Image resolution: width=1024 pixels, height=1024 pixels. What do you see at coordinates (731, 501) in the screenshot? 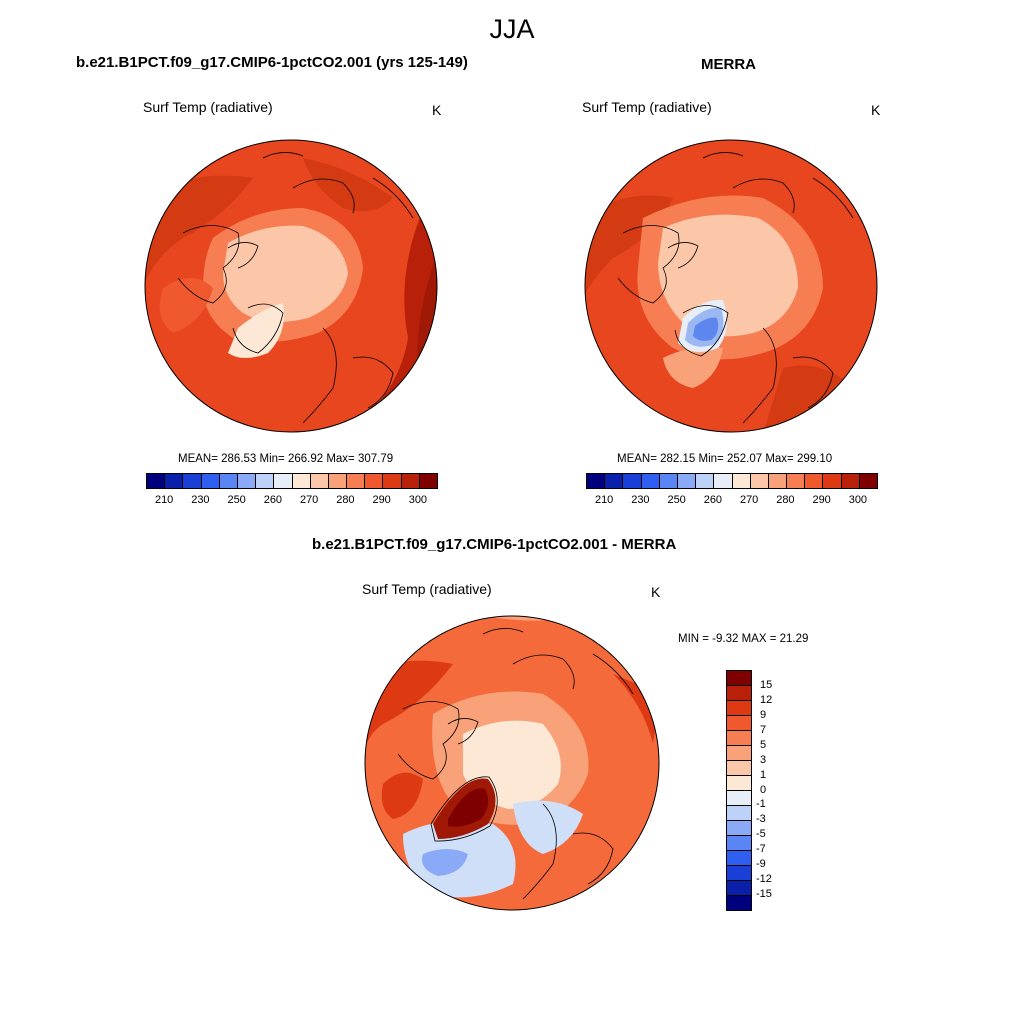
I see `panel-2-colorbar-ticks: 210 230 250 260 270 280 290 300` at bounding box center [731, 501].